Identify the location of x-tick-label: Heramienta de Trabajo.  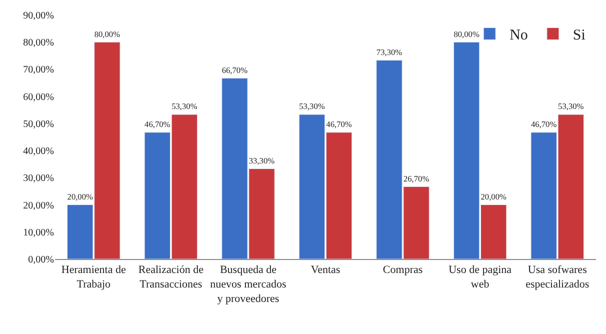
(93, 277).